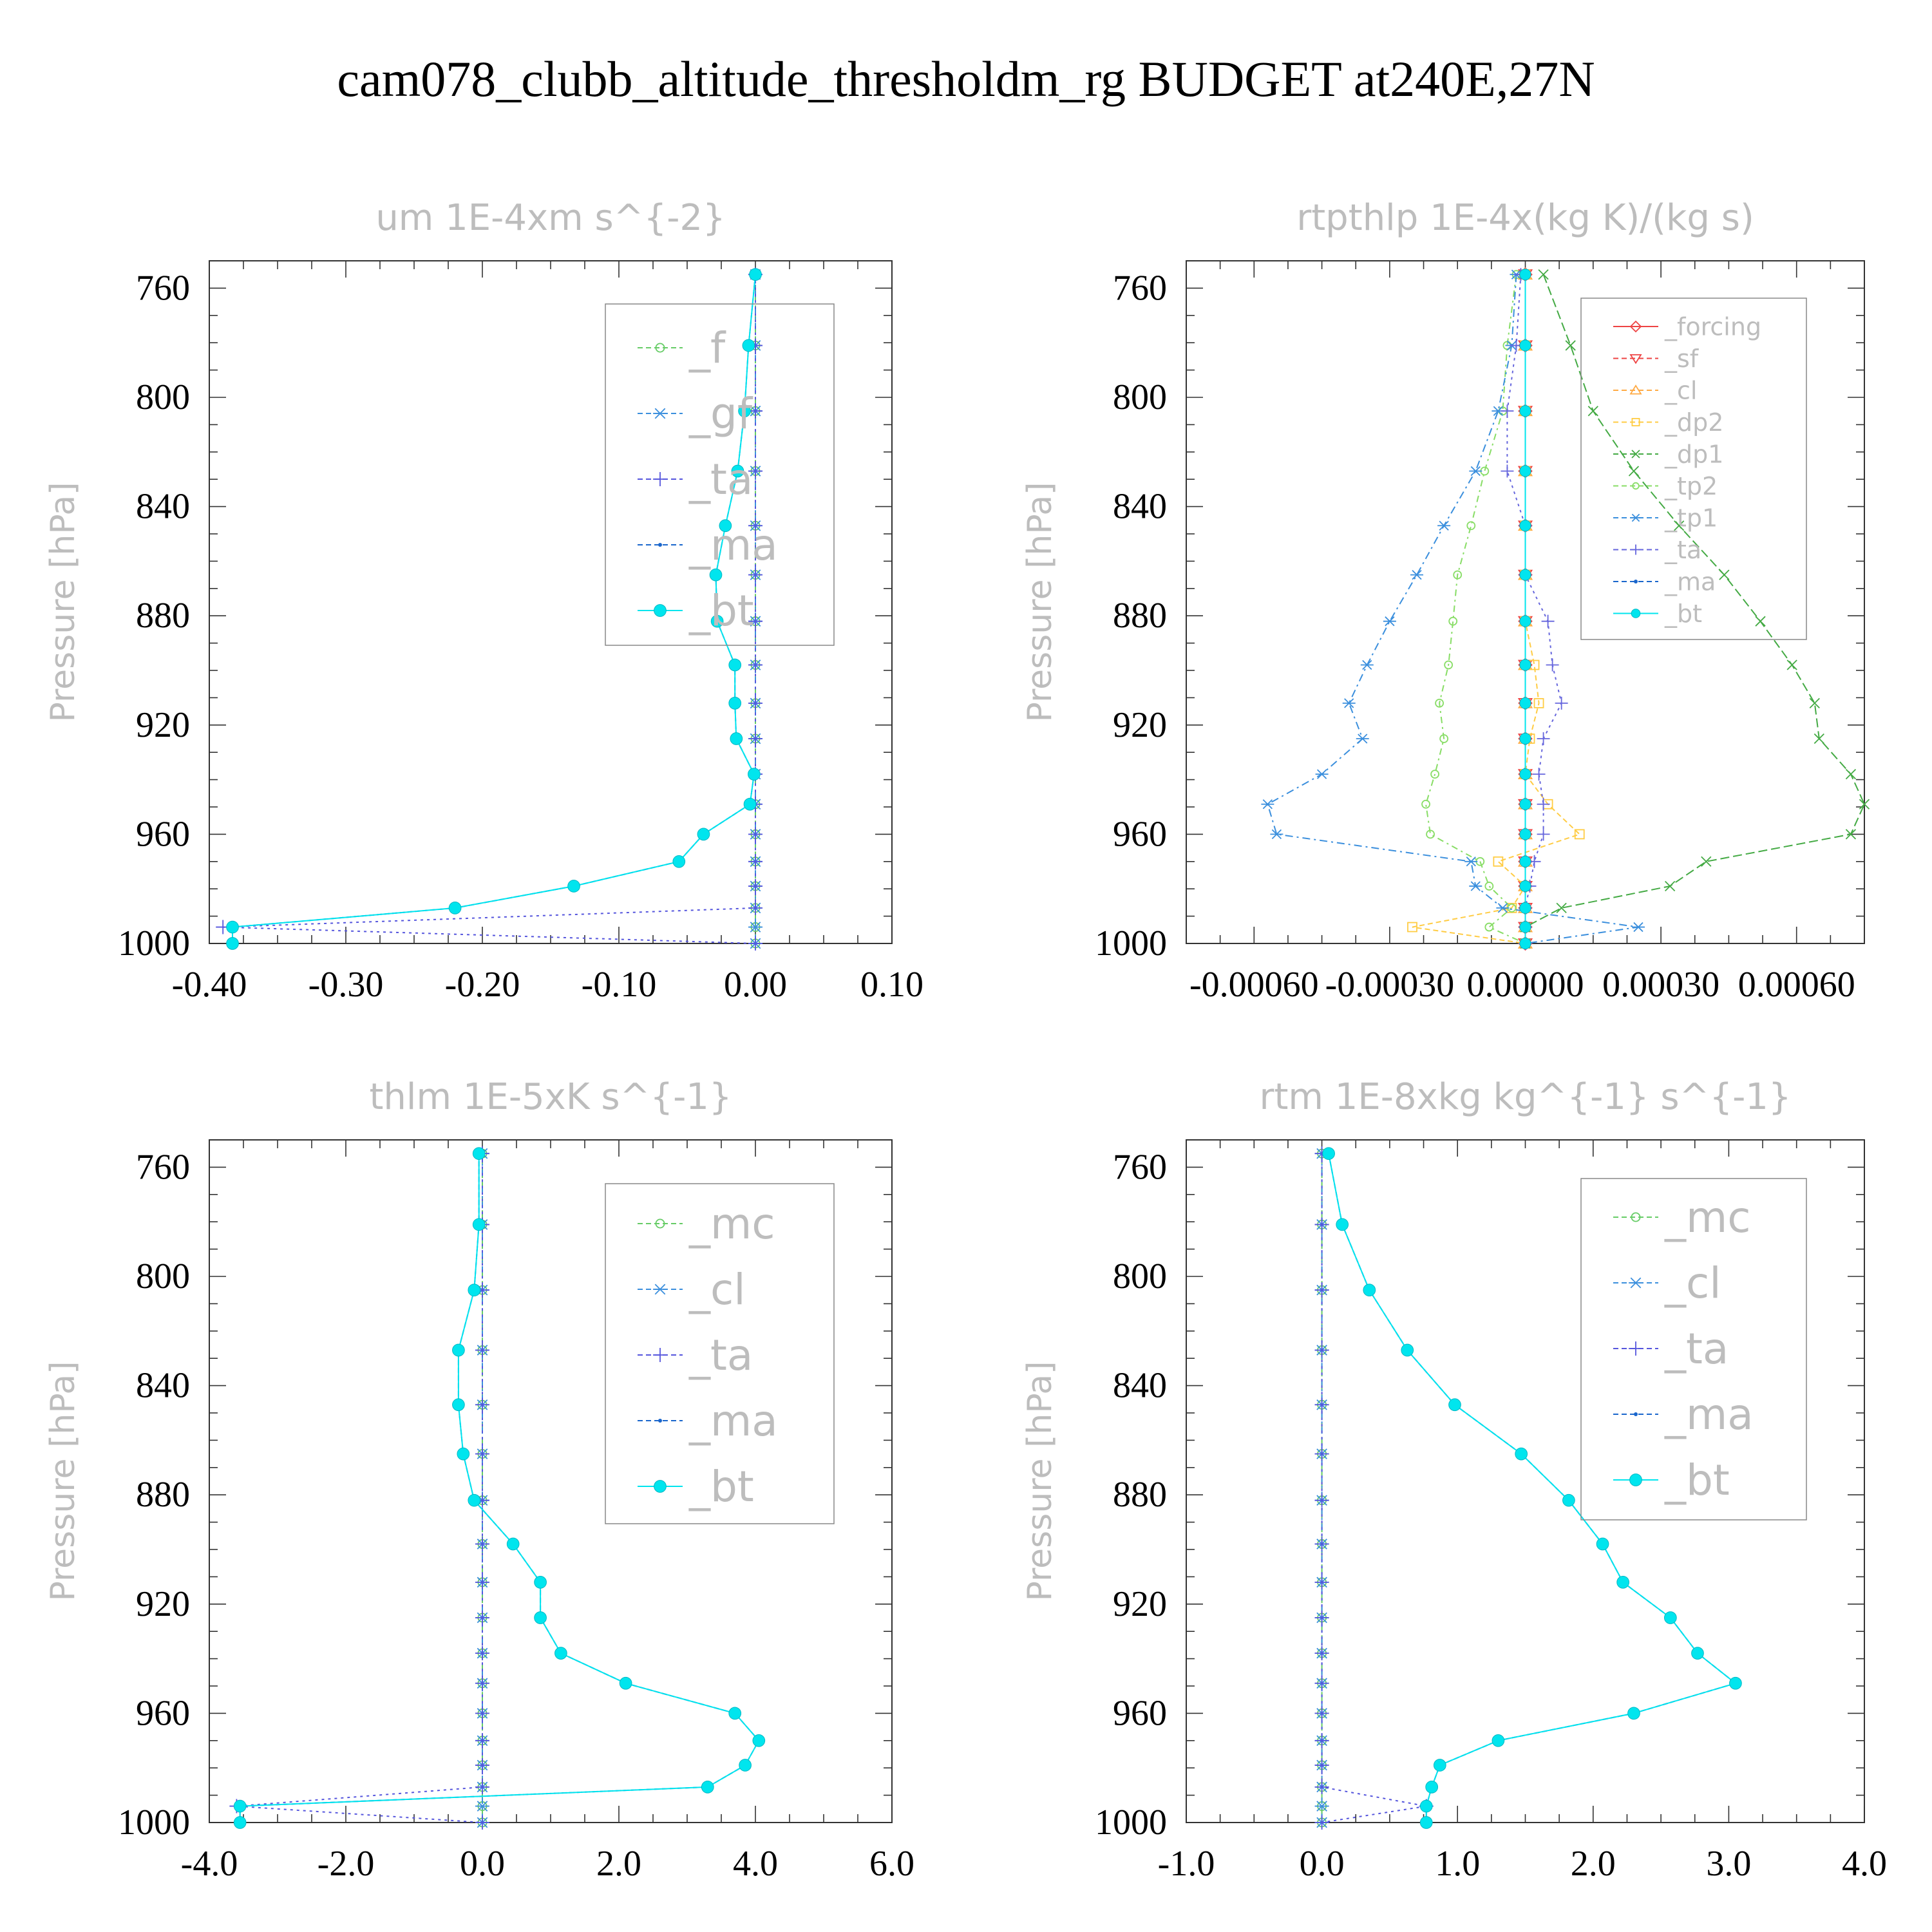 The height and width of the screenshot is (1932, 1932). What do you see at coordinates (720, 414) in the screenshot?
I see `legend-label: _gf` at bounding box center [720, 414].